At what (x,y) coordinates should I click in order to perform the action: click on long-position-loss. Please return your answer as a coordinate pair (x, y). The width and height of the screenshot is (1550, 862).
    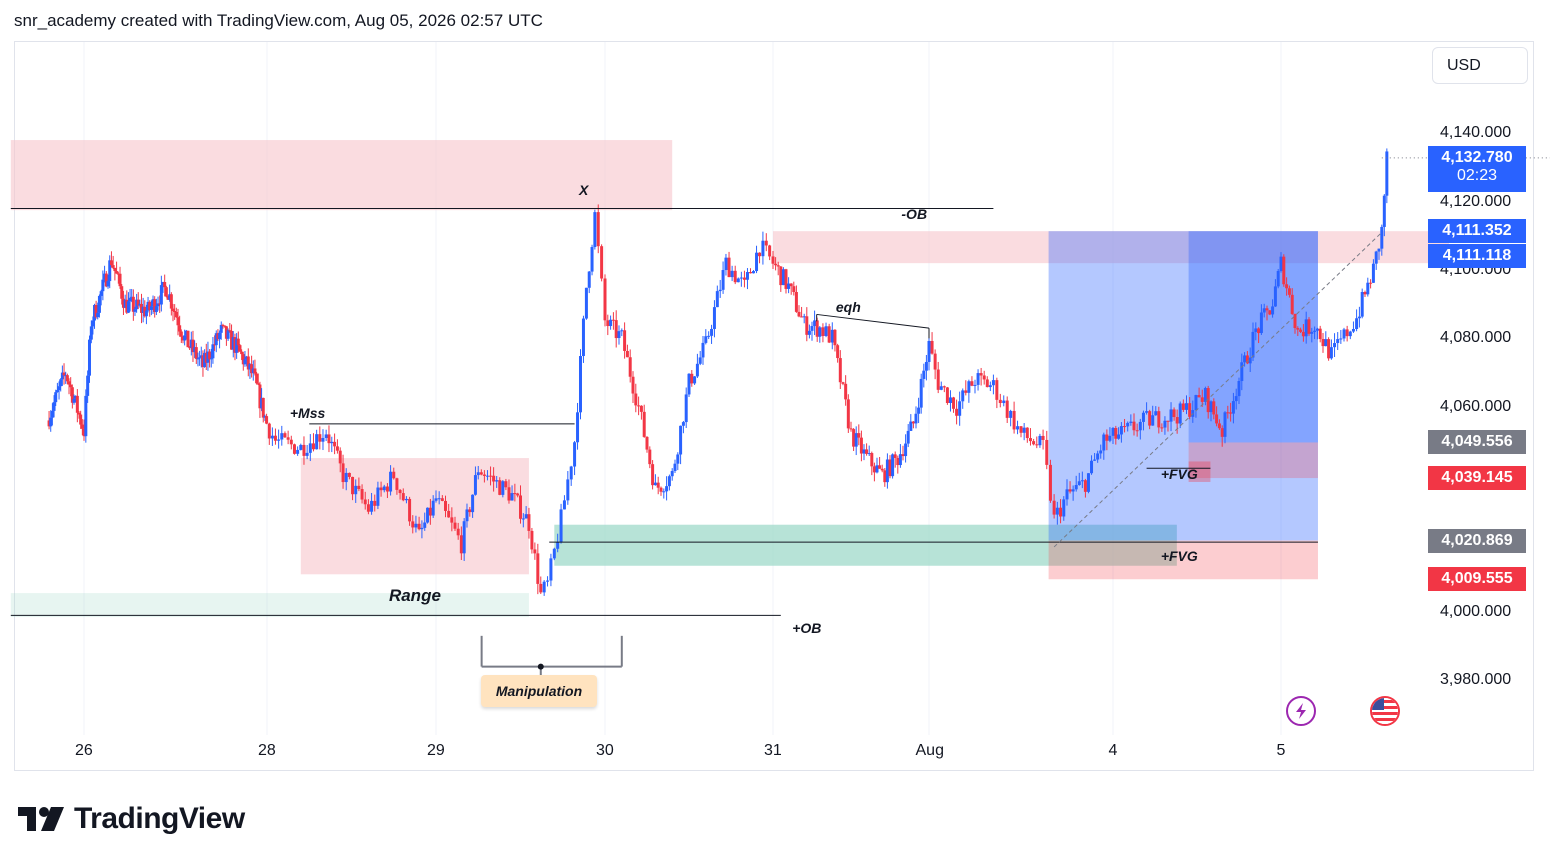
    Looking at the image, I should click on (1253, 460).